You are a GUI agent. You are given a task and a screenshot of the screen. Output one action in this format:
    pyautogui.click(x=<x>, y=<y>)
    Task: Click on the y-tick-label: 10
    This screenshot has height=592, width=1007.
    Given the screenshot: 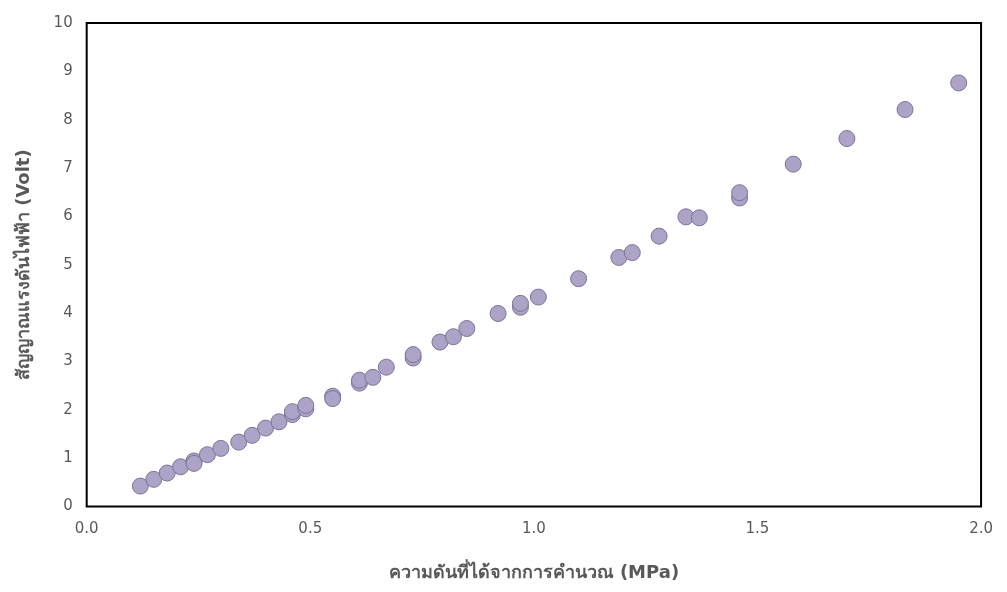 What is the action you would take?
    pyautogui.click(x=63, y=21)
    